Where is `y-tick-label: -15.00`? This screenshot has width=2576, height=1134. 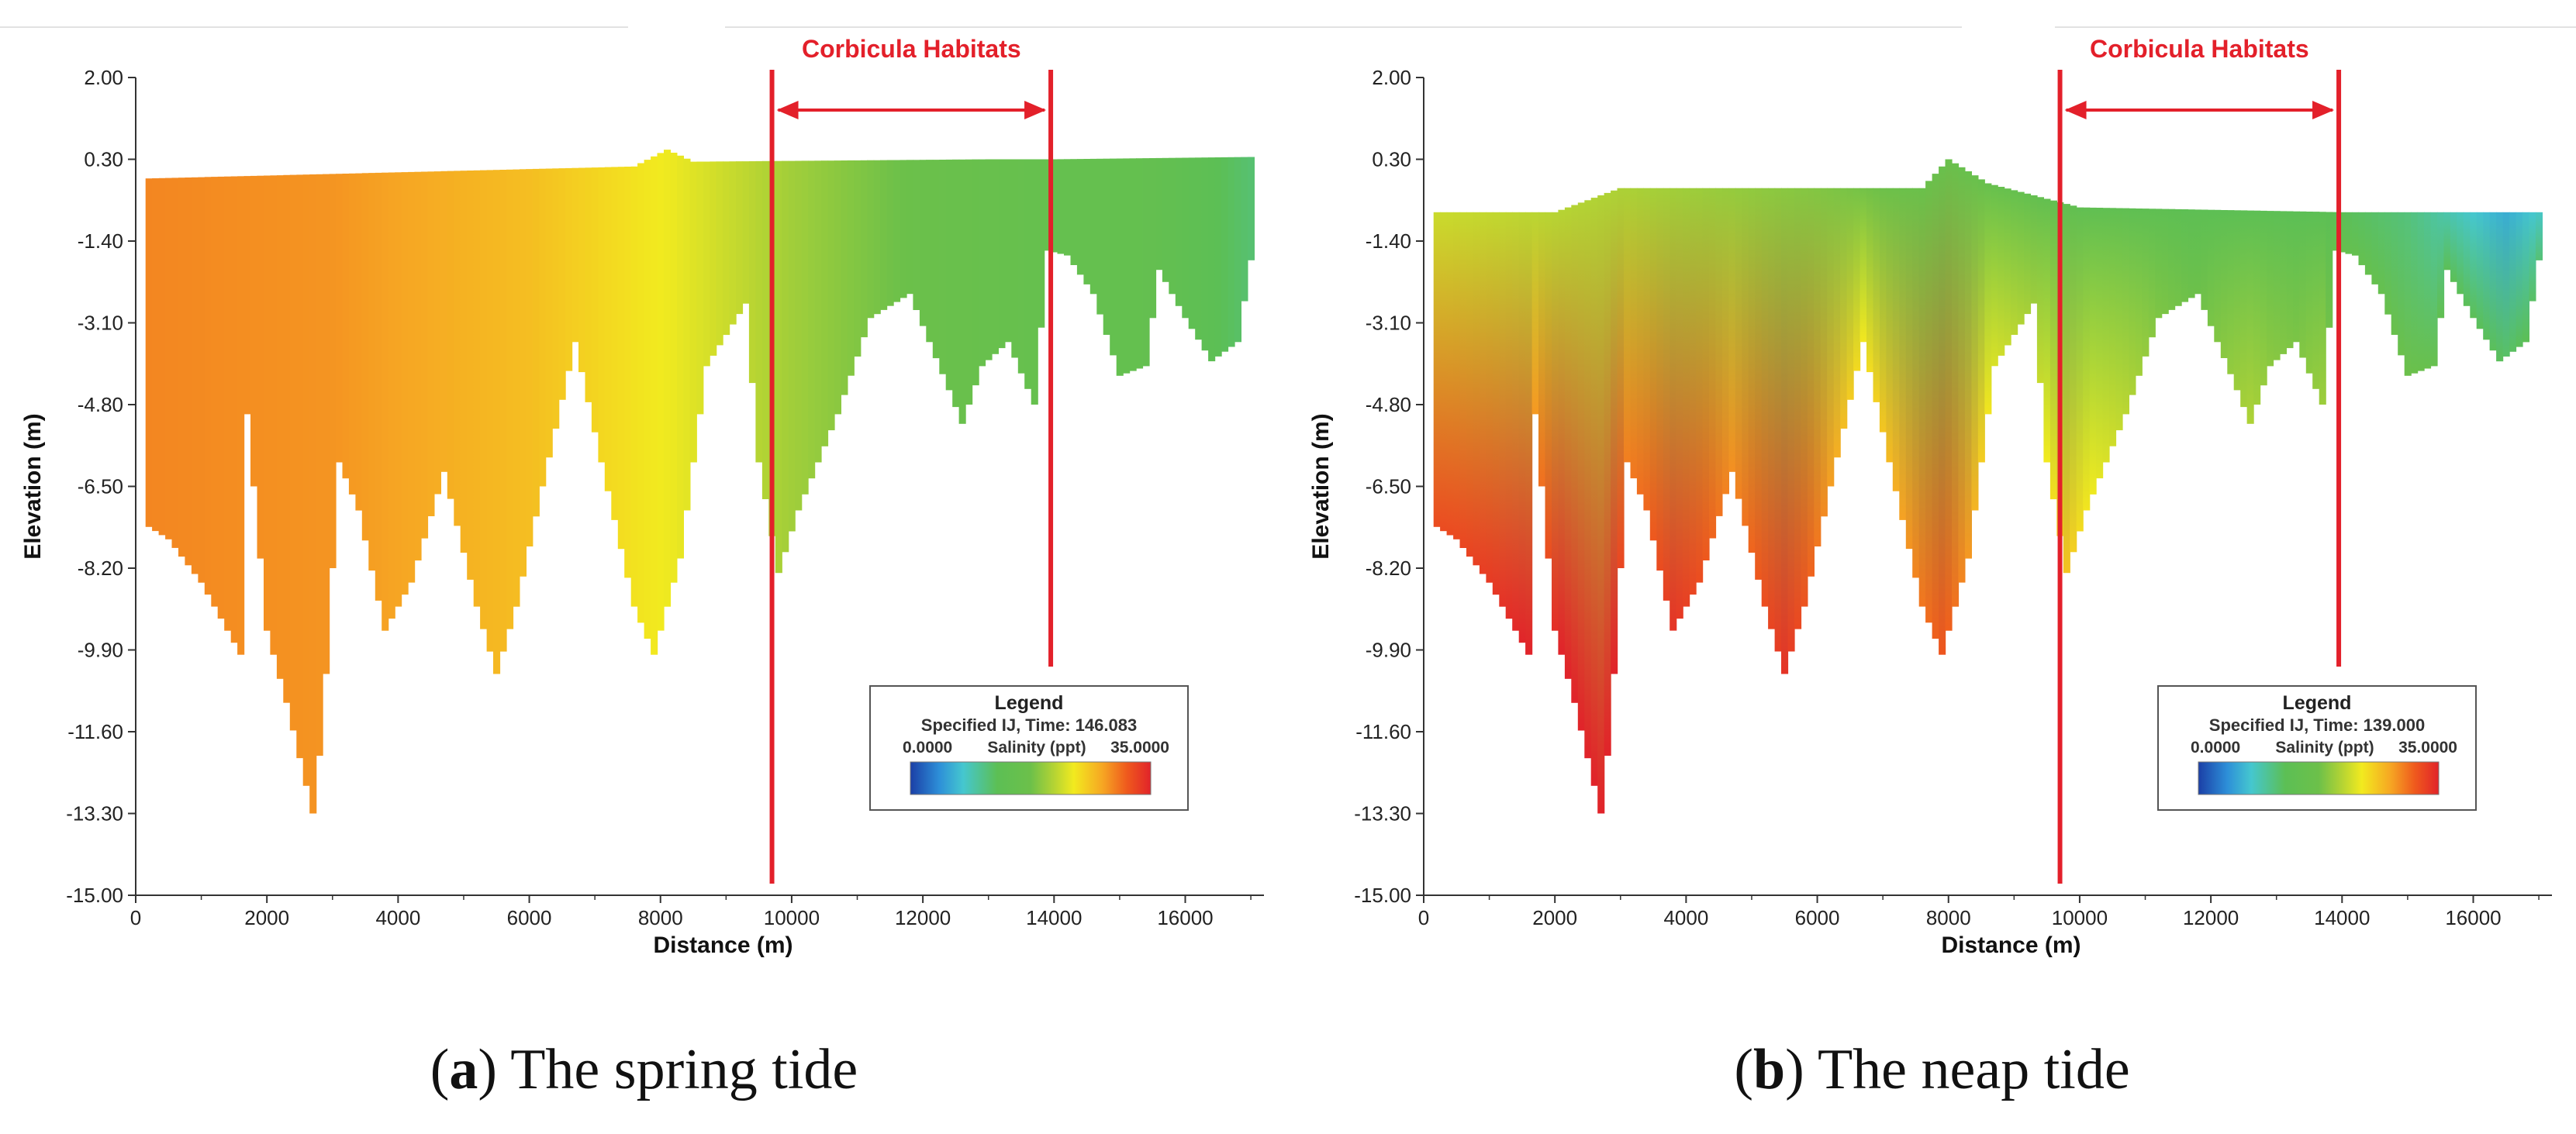 y-tick-label: -15.00 is located at coordinates (1382, 895).